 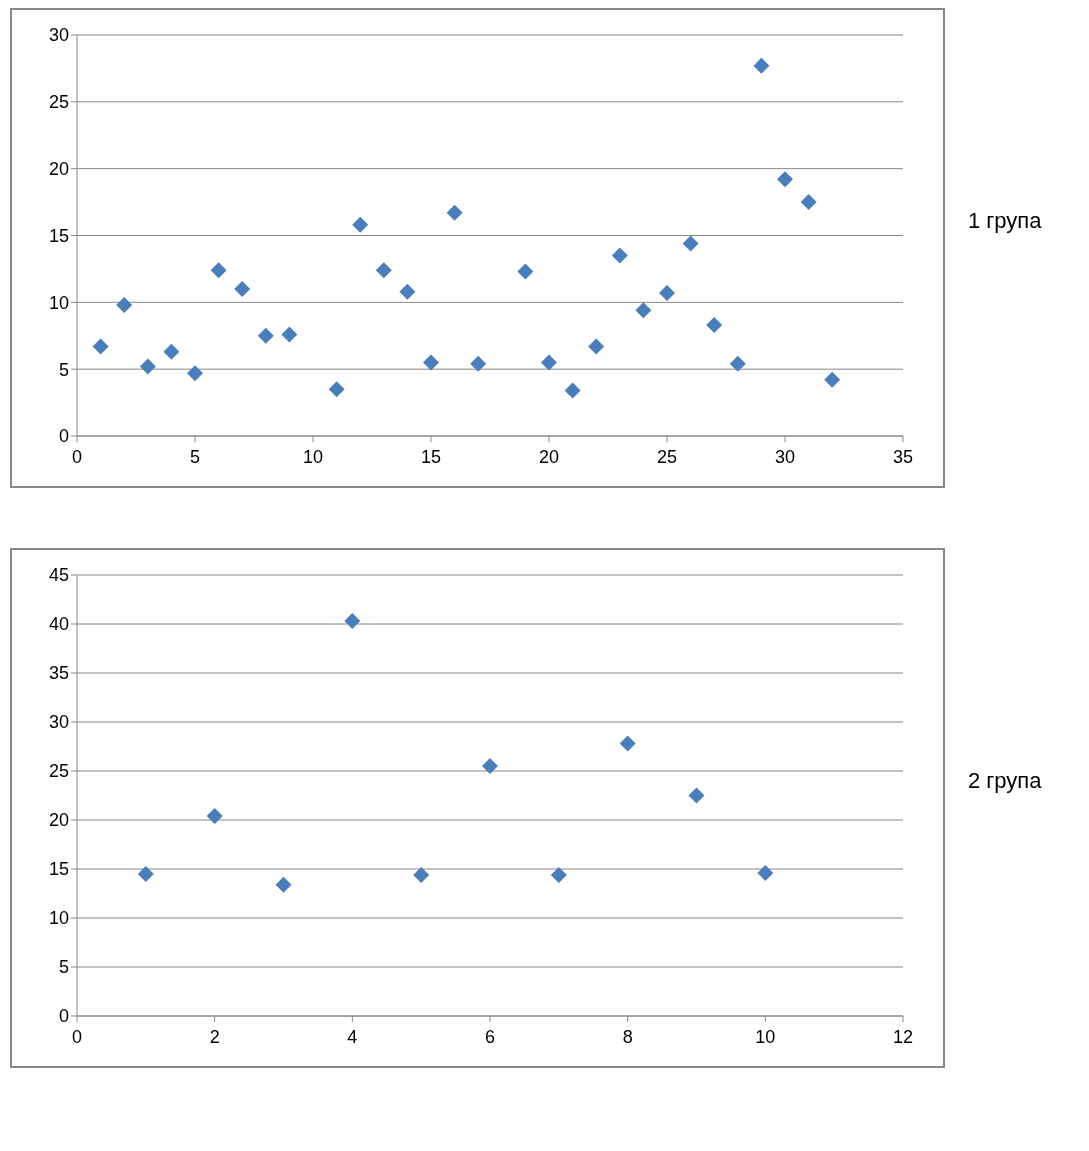 What do you see at coordinates (352, 1036) in the screenshot?
I see `x-tick-label: 4` at bounding box center [352, 1036].